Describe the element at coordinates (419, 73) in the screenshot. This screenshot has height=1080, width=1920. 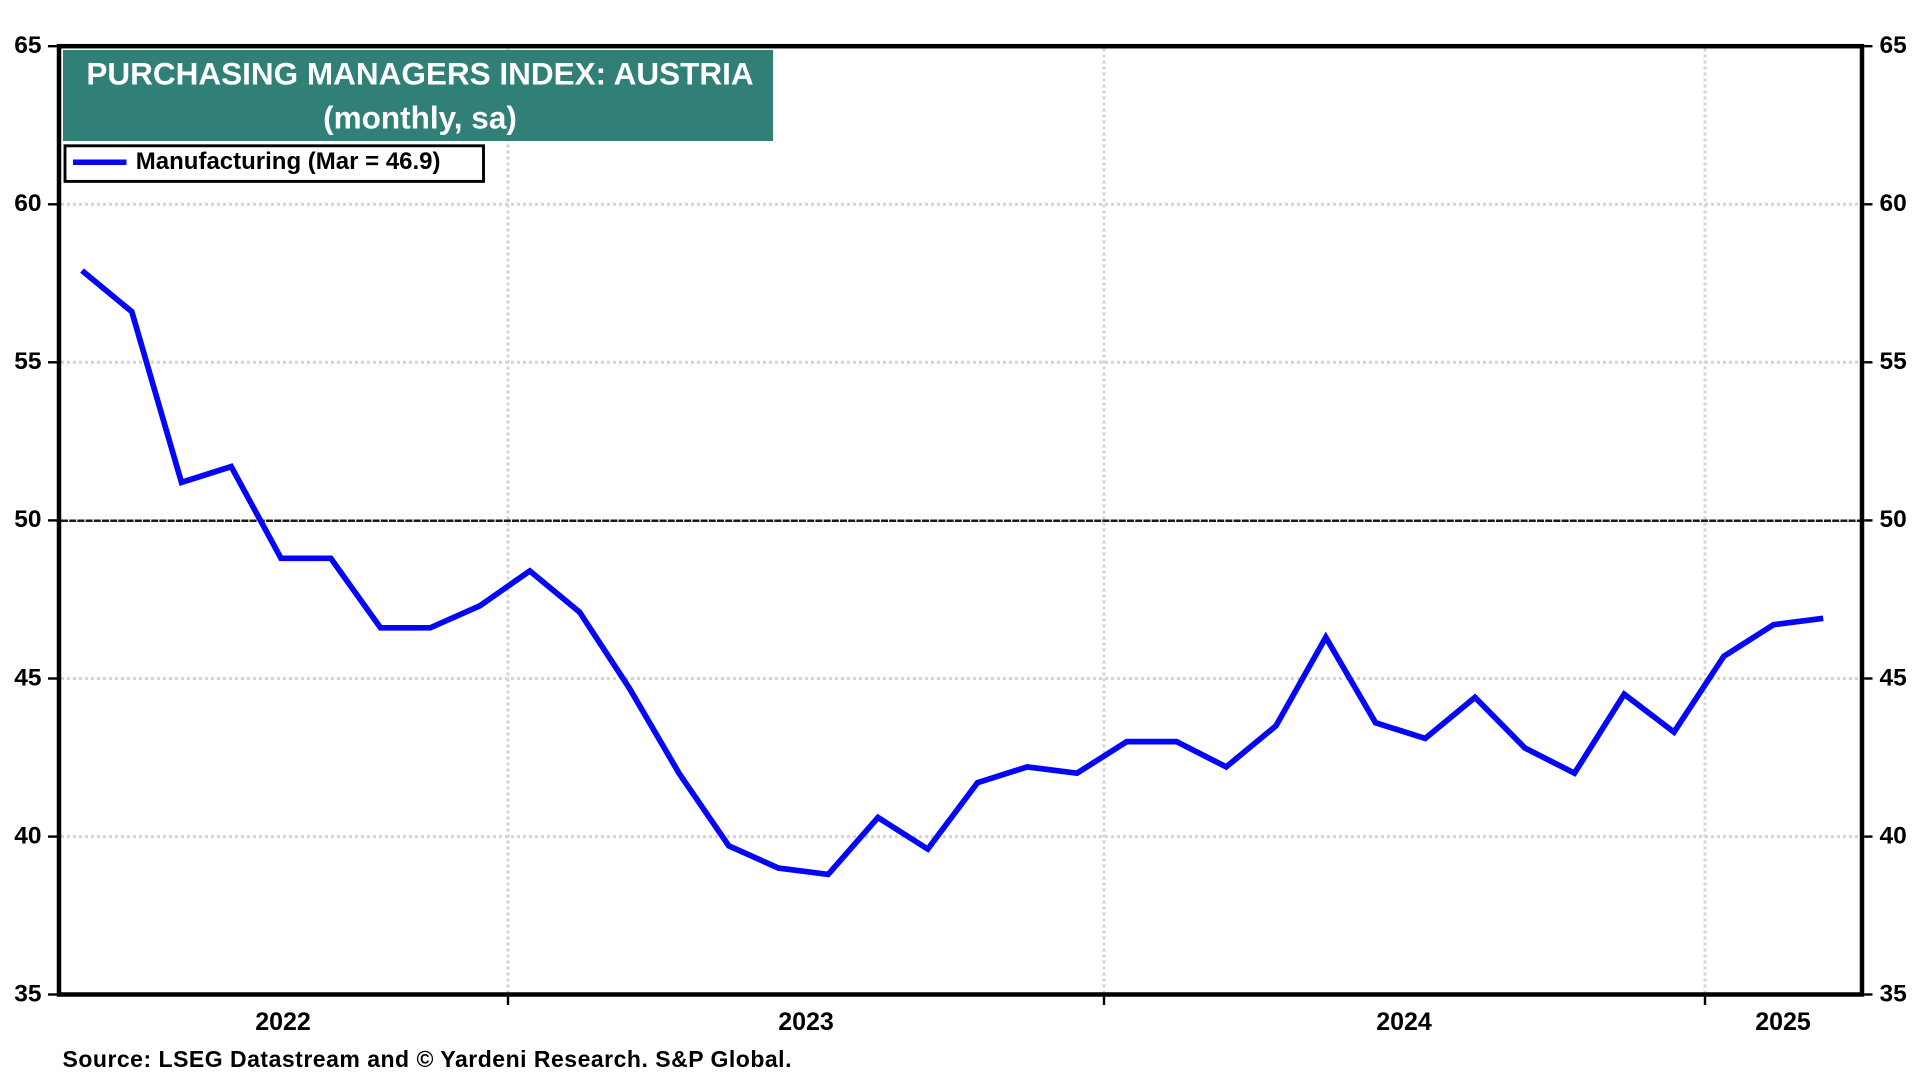
I see `svg-text:PURCHASING MANAGERS INDEX: AUS: PURCHASING MANAGERS INDEX: AUSTRIA` at that location.